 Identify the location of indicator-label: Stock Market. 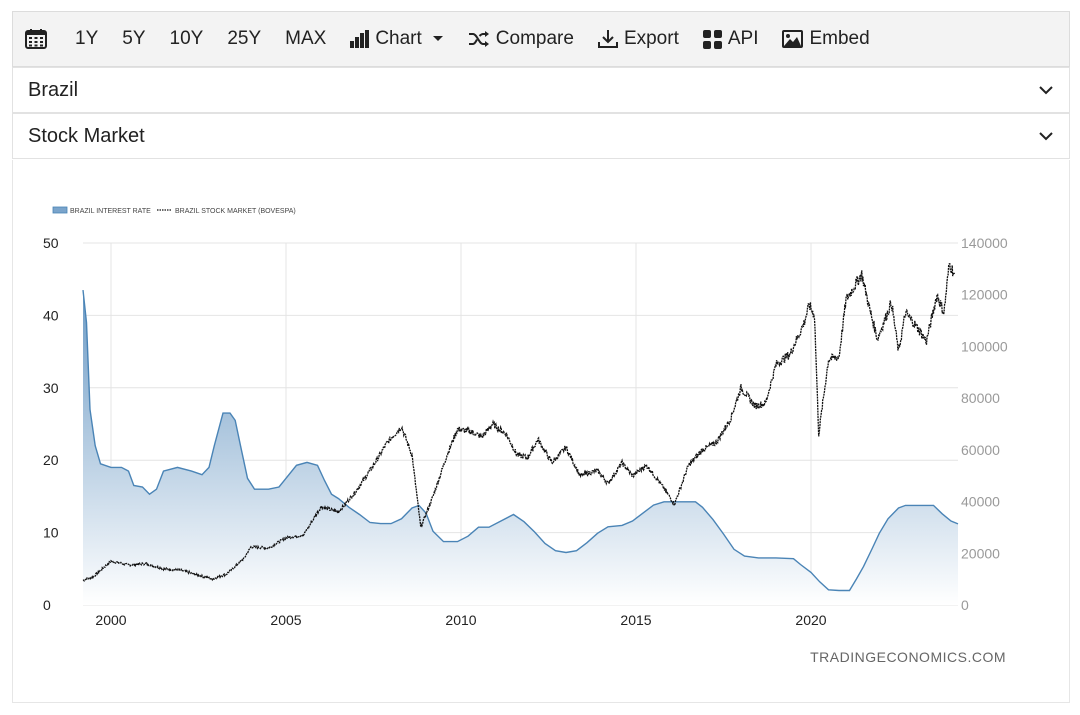
(86, 135).